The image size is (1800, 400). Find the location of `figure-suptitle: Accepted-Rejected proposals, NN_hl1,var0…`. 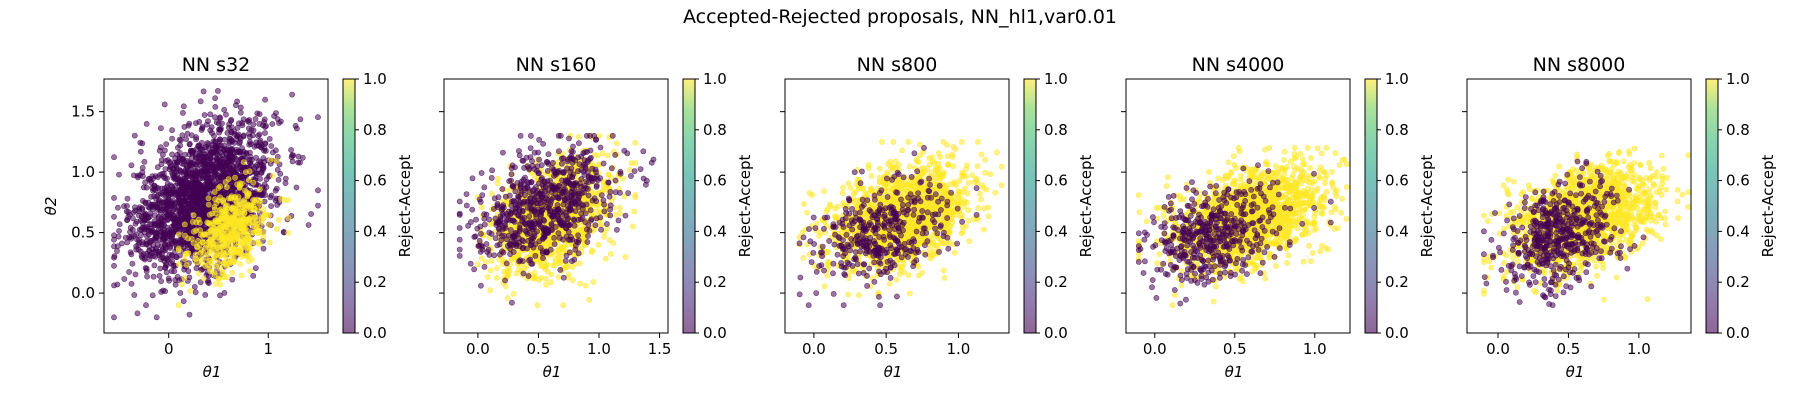

figure-suptitle: Accepted-Rejected proposals, NN_hl1,var0… is located at coordinates (900, 17).